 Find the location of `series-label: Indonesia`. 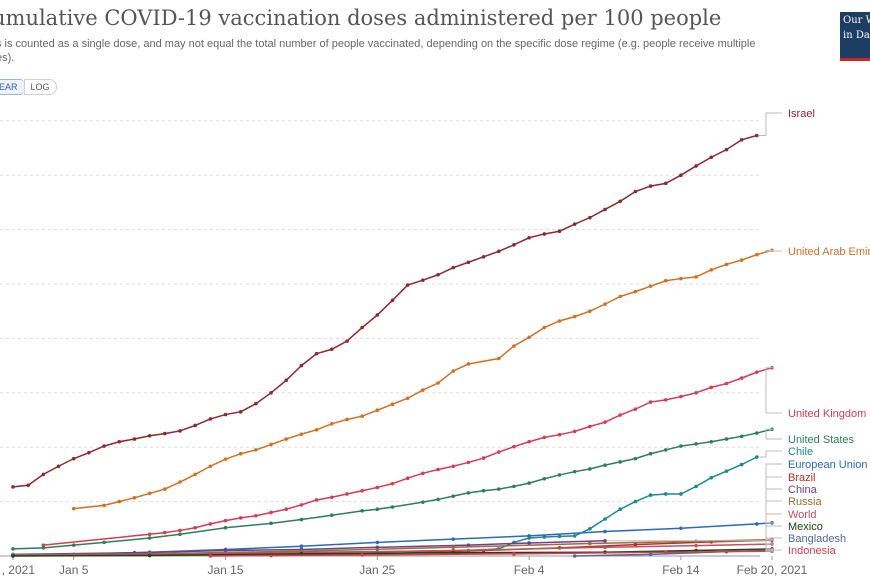

series-label: Indonesia is located at coordinates (812, 551).